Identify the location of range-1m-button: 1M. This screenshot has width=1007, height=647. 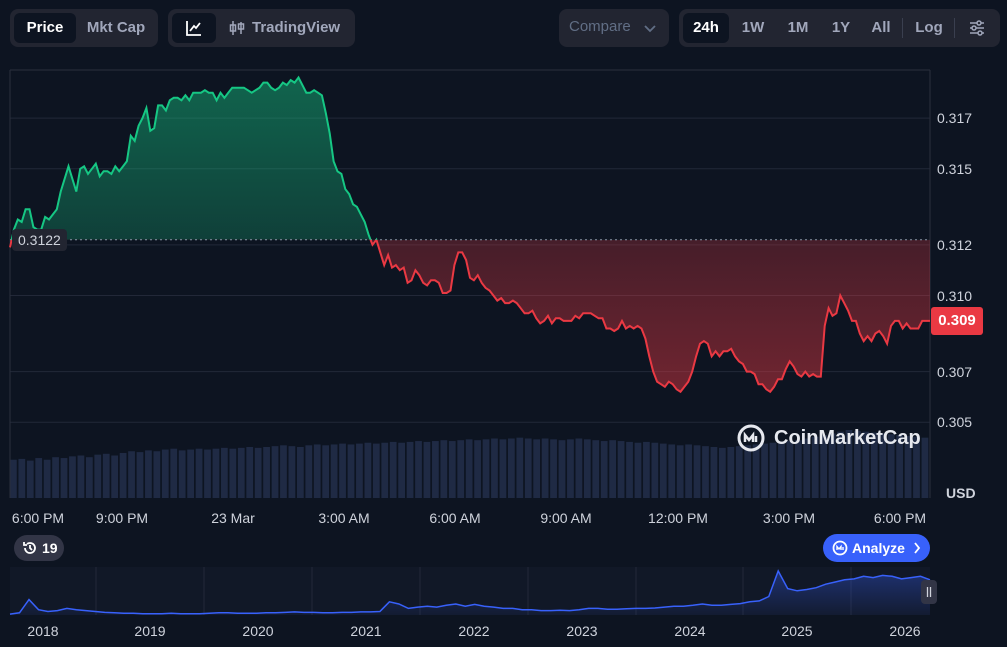
(798, 27).